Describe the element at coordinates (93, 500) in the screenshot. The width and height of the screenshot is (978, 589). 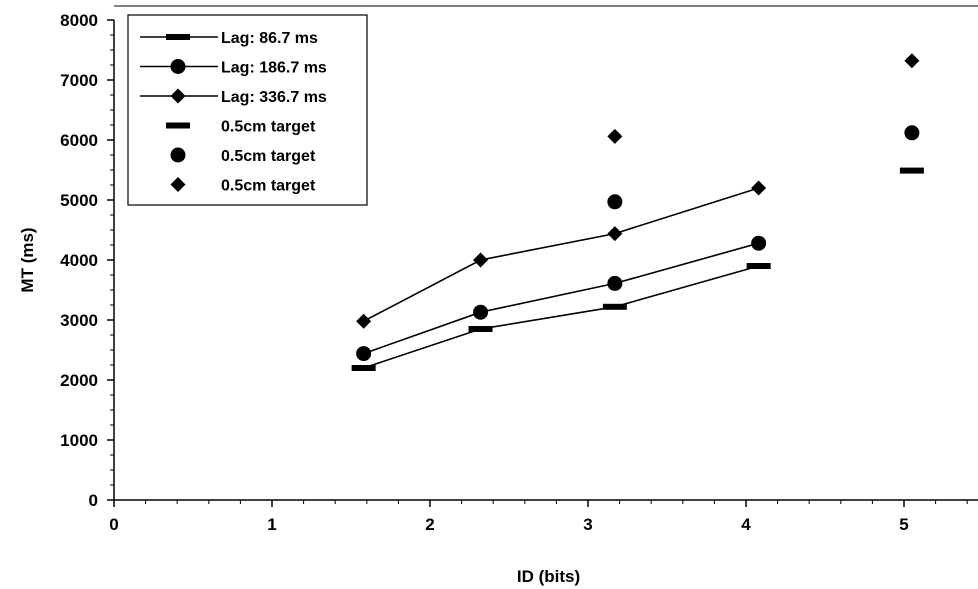
I see `y-tick-label: 0` at that location.